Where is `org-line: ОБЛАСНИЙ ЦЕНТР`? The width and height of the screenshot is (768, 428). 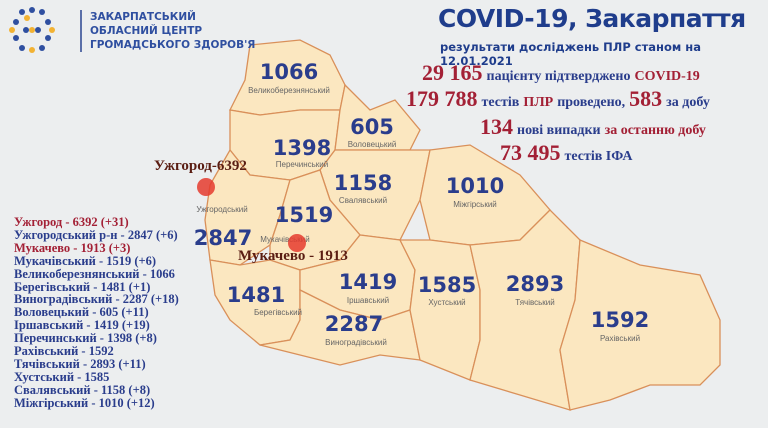
org-line: ОБЛАСНИЙ ЦЕНТР is located at coordinates (146, 31).